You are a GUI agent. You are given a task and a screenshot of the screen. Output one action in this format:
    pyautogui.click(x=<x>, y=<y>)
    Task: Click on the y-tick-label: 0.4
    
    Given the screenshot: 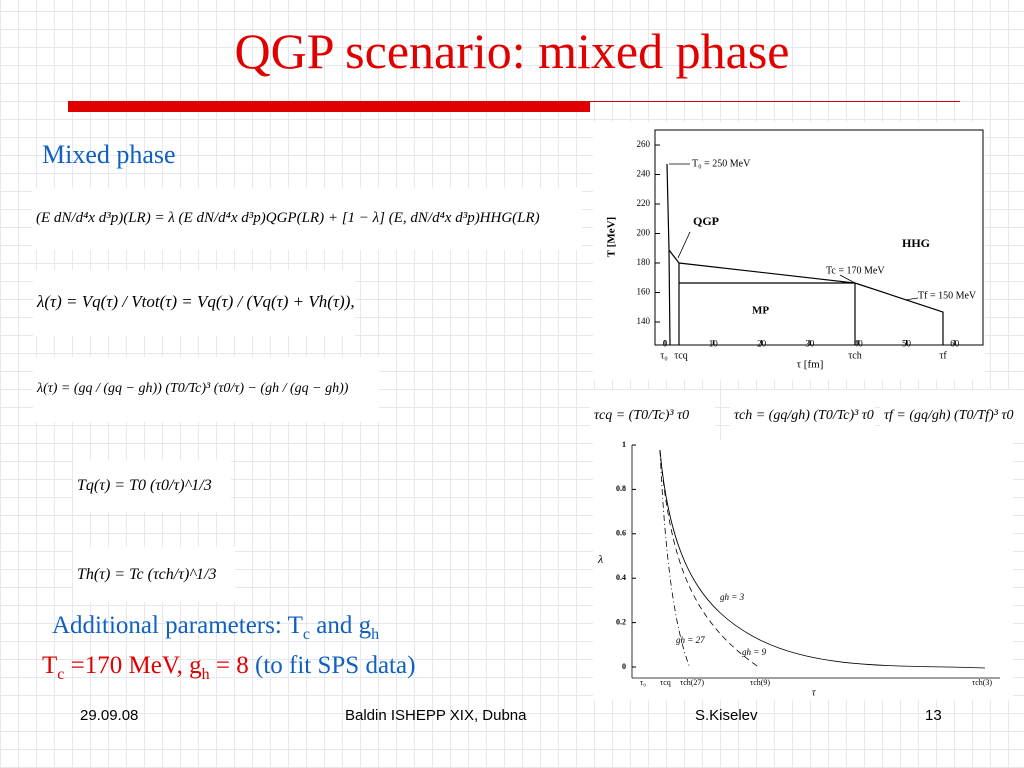 What is the action you would take?
    pyautogui.click(x=621, y=577)
    